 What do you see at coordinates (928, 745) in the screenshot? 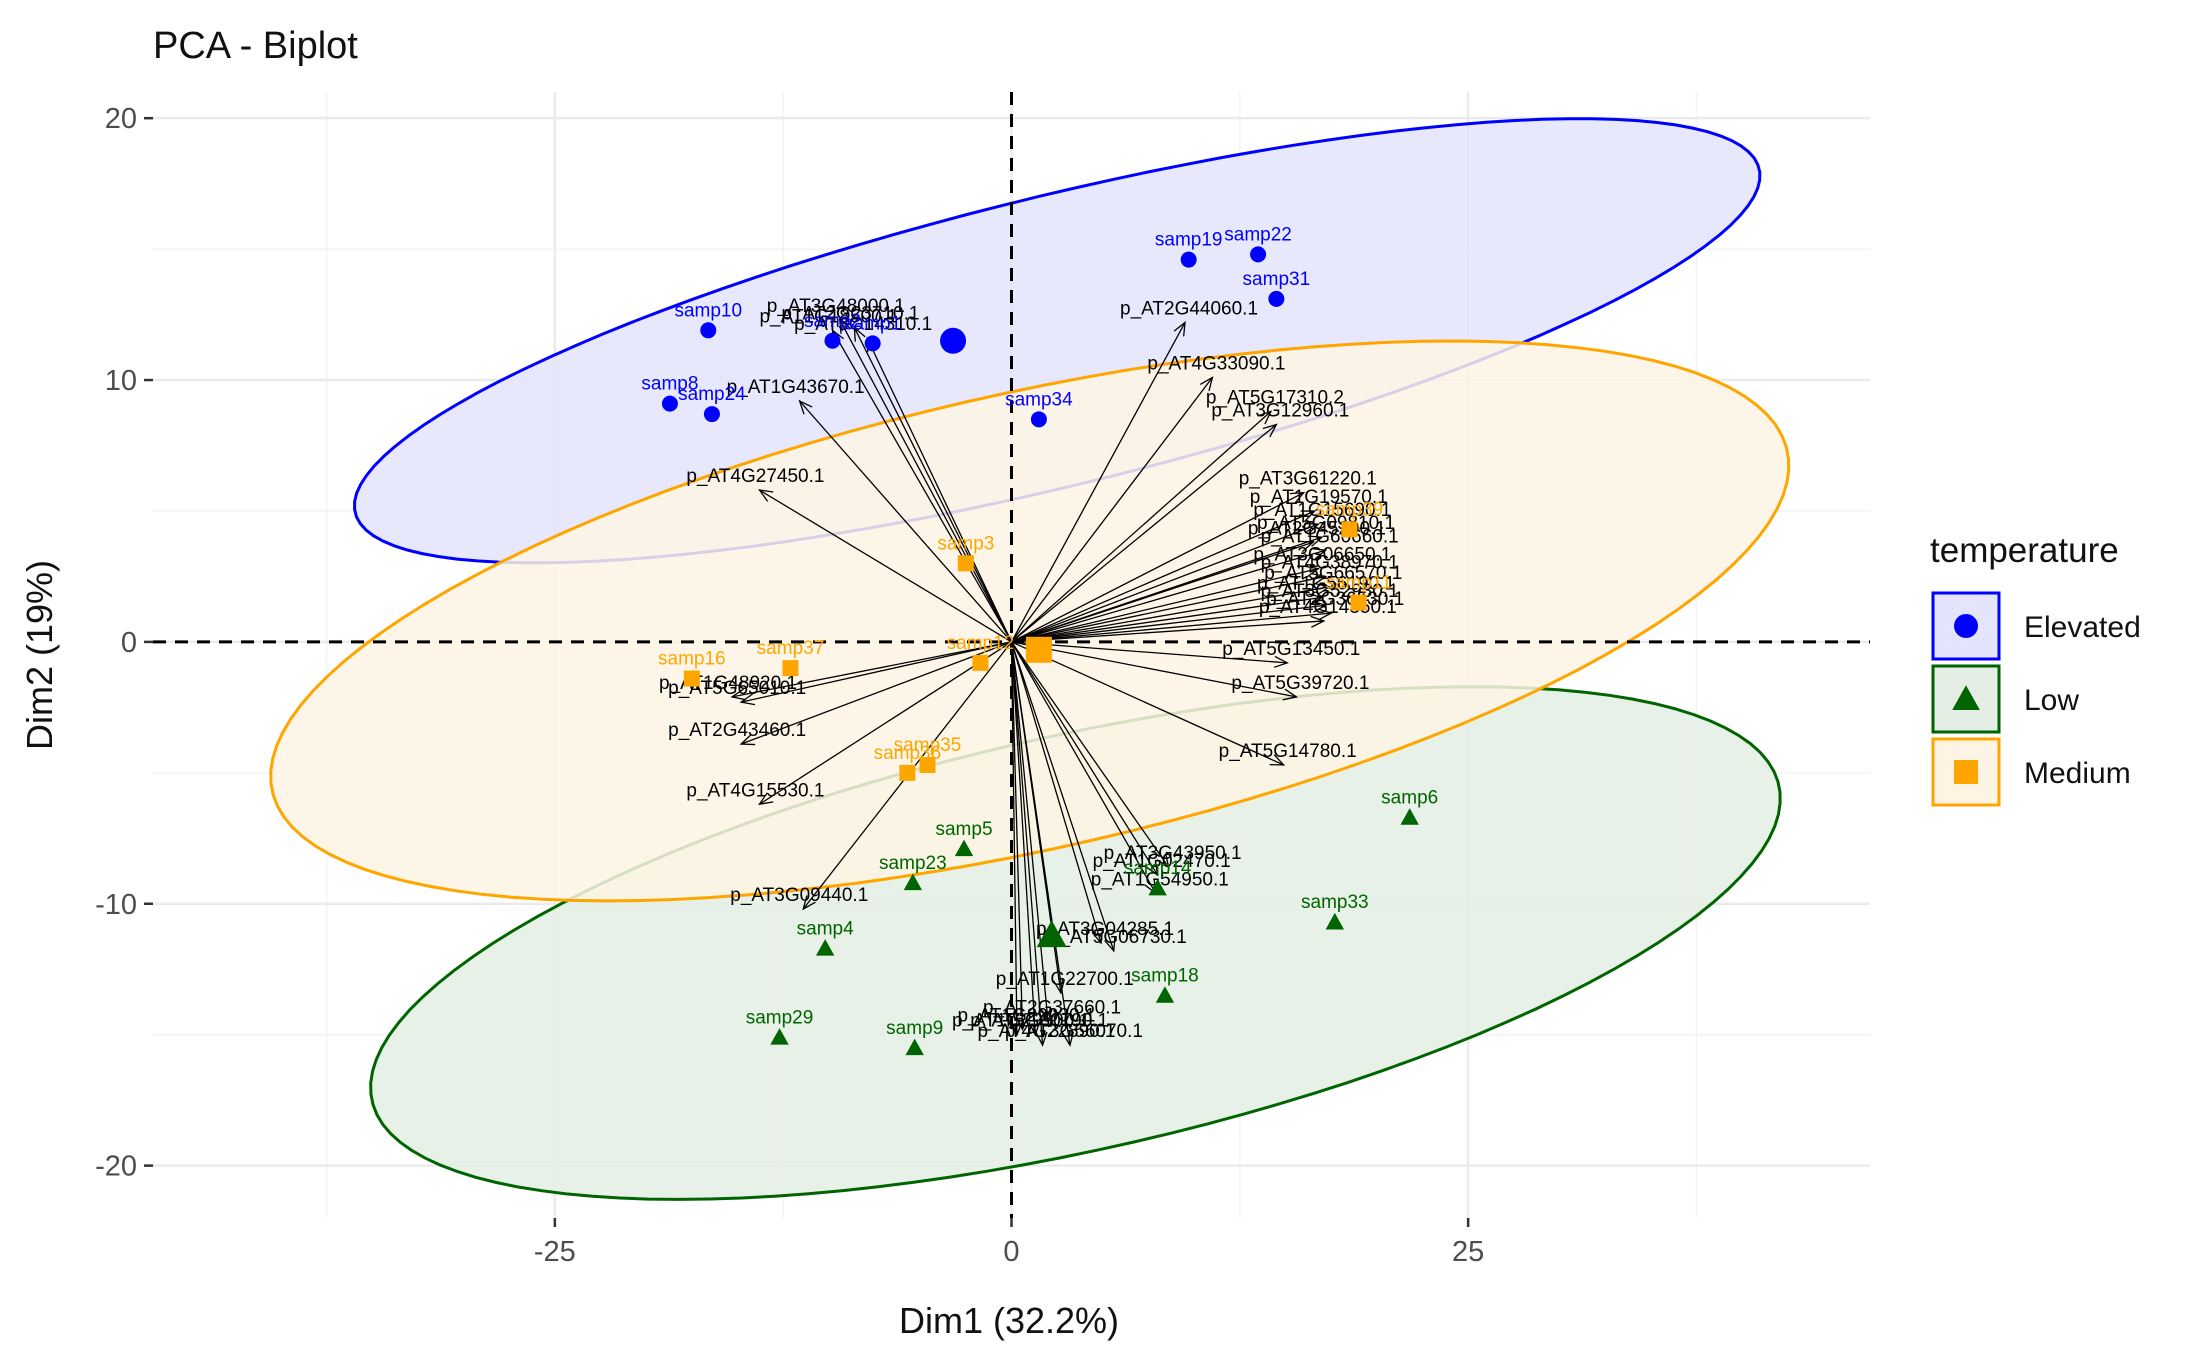
I see `sample-label: samp35` at bounding box center [928, 745].